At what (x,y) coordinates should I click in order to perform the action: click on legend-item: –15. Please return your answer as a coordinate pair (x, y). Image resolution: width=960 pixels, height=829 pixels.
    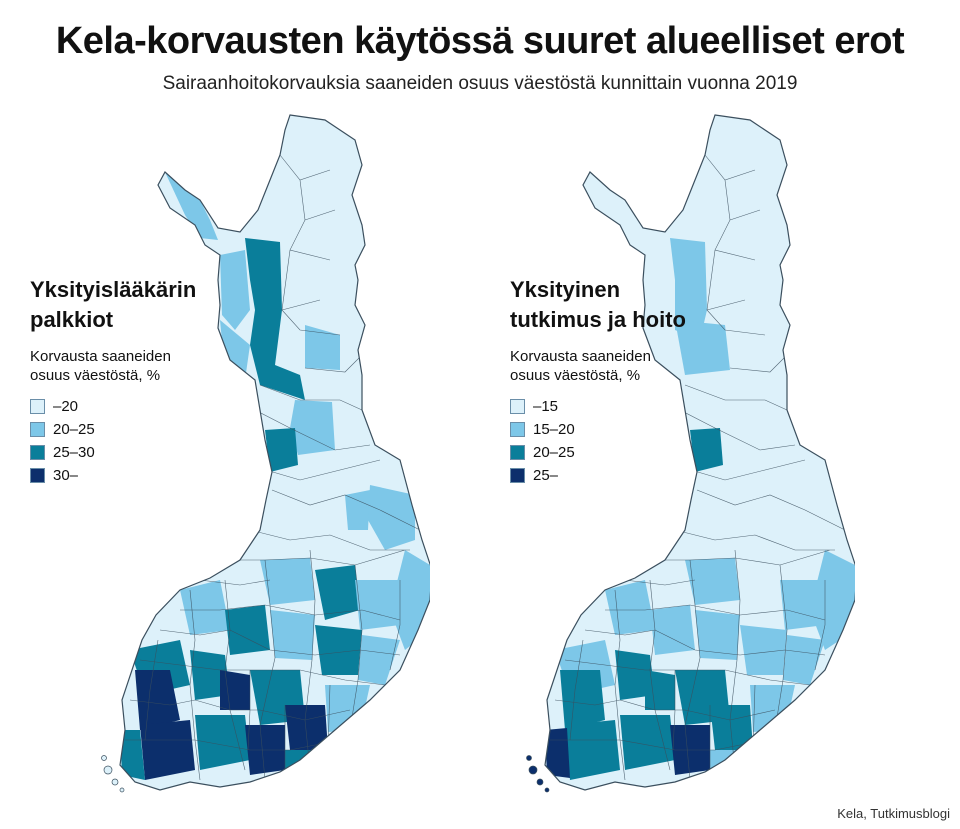
    Looking at the image, I should click on (610, 406).